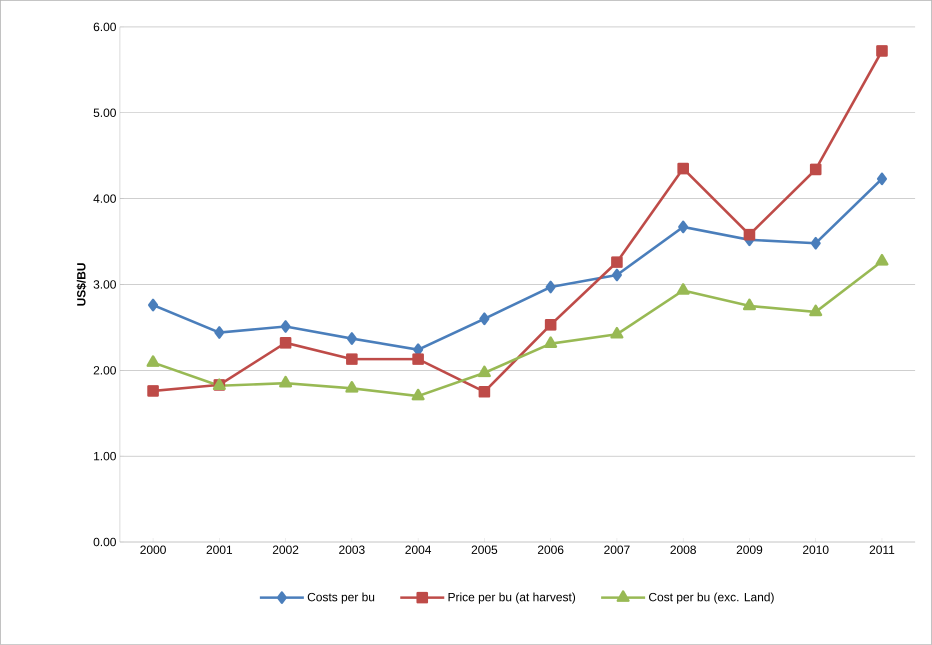 The width and height of the screenshot is (932, 645). I want to click on y-tick-label: 4.00, so click(104, 198).